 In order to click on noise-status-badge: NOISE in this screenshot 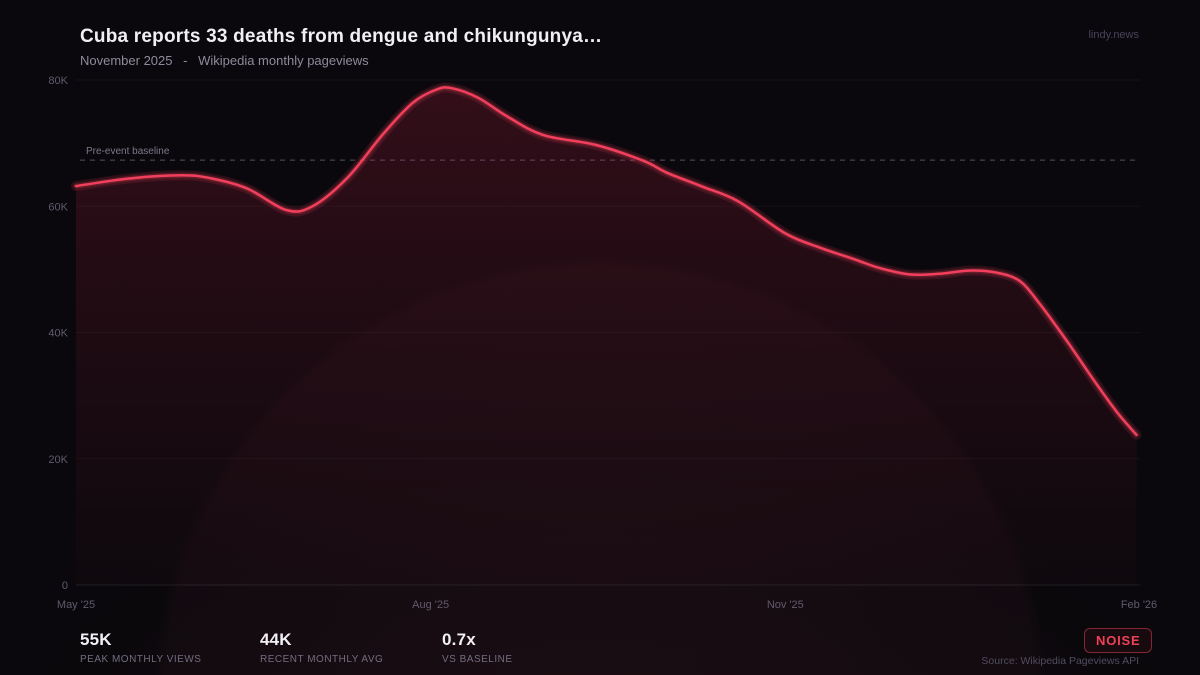, I will do `click(1118, 640)`.